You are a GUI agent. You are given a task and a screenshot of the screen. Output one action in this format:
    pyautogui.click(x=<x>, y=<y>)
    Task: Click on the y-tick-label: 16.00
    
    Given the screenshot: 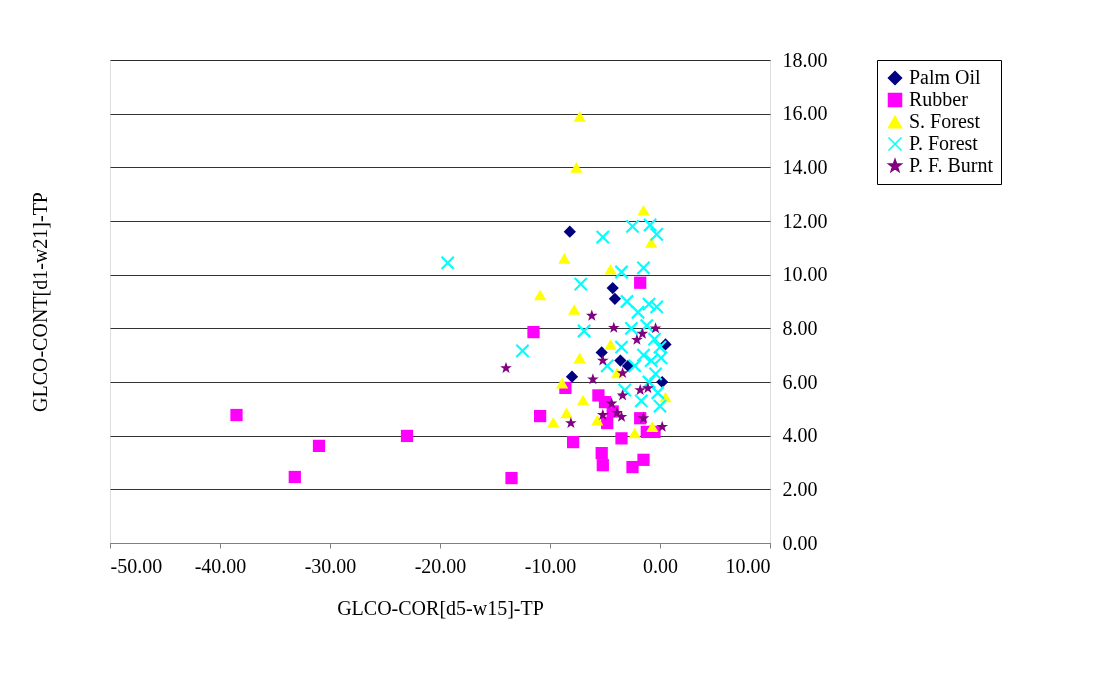 What is the action you would take?
    pyautogui.click(x=805, y=113)
    